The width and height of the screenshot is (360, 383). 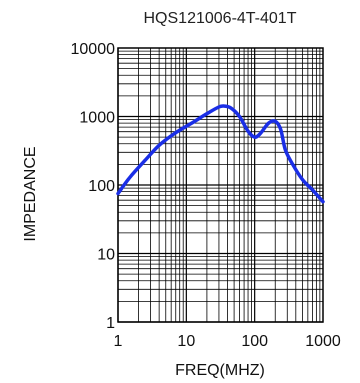 What do you see at coordinates (97, 118) in the screenshot?
I see `y-tick-label: 1000` at bounding box center [97, 118].